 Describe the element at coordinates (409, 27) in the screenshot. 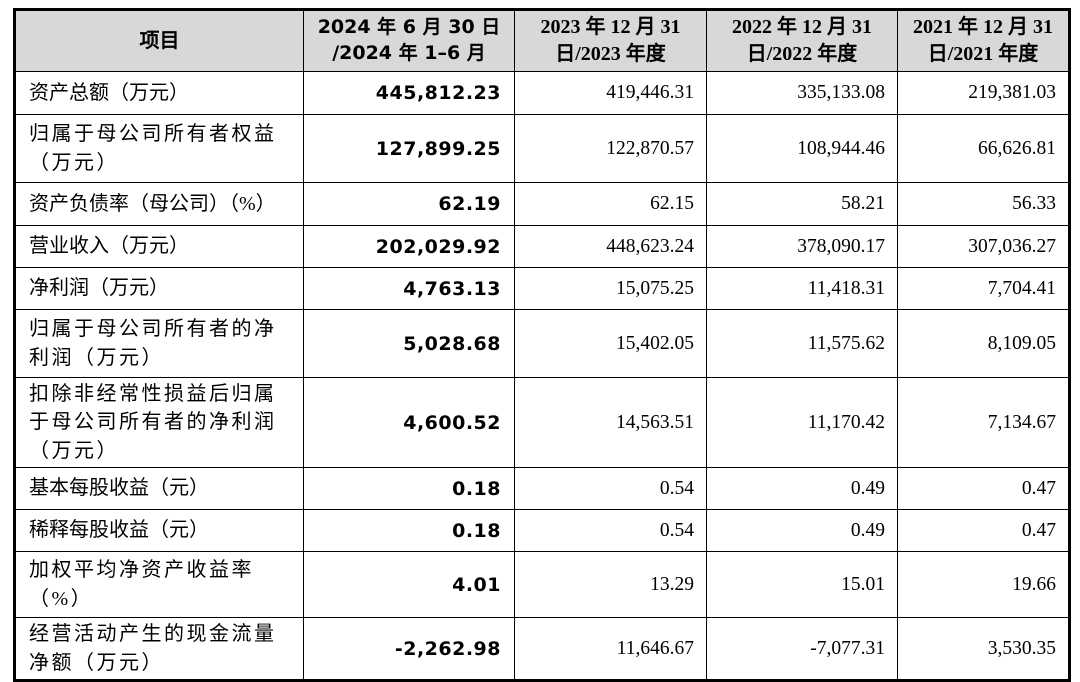

I see `header-2024-line1: 2024 年 6 月 30 日` at that location.